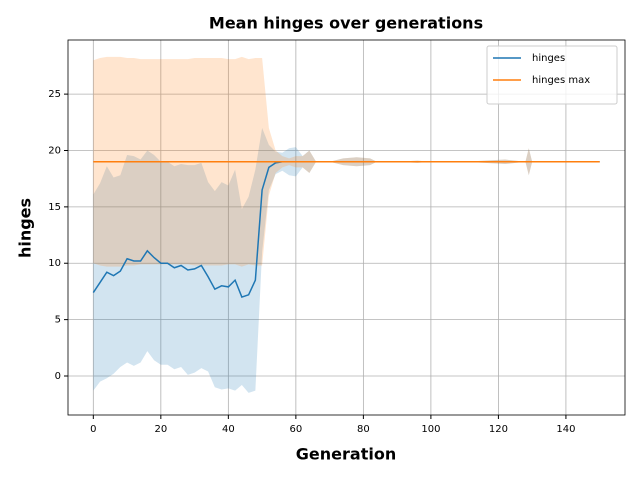 Image resolution: width=640 pixels, height=480 pixels. I want to click on y-tick-label: 10, so click(54, 263).